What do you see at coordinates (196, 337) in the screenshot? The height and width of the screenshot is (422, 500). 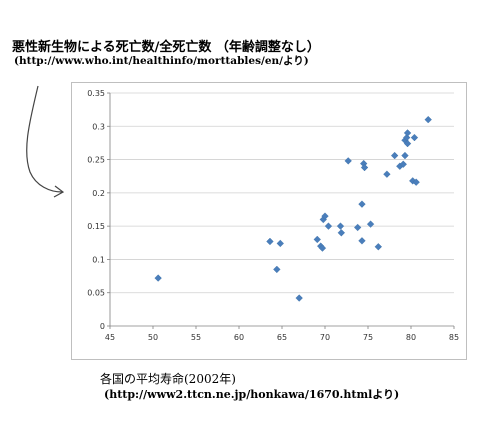 I see `x-tick-label: 55` at bounding box center [196, 337].